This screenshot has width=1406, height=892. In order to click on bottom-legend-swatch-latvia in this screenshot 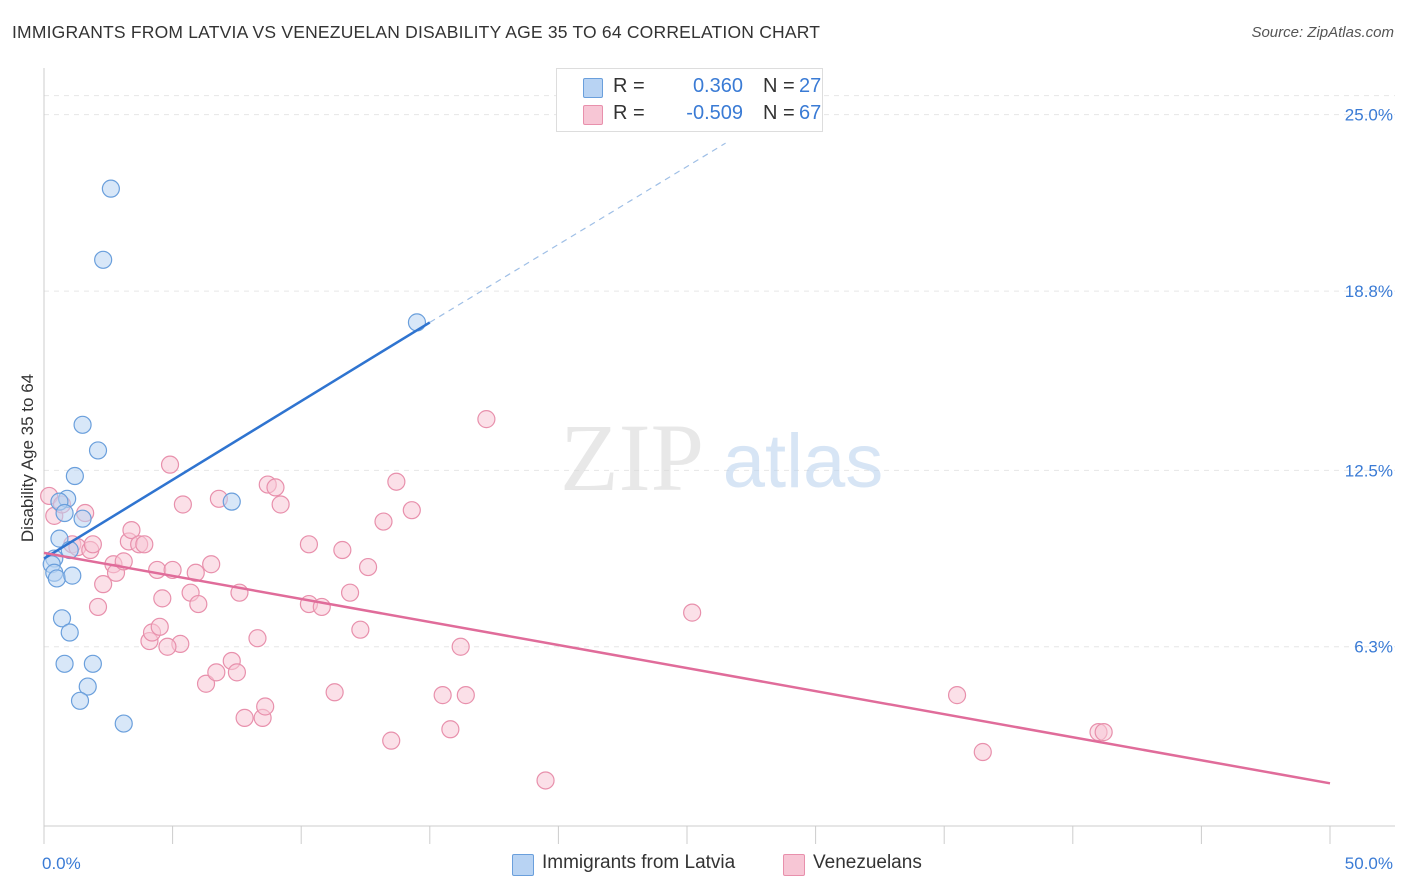, I will do `click(523, 865)`.